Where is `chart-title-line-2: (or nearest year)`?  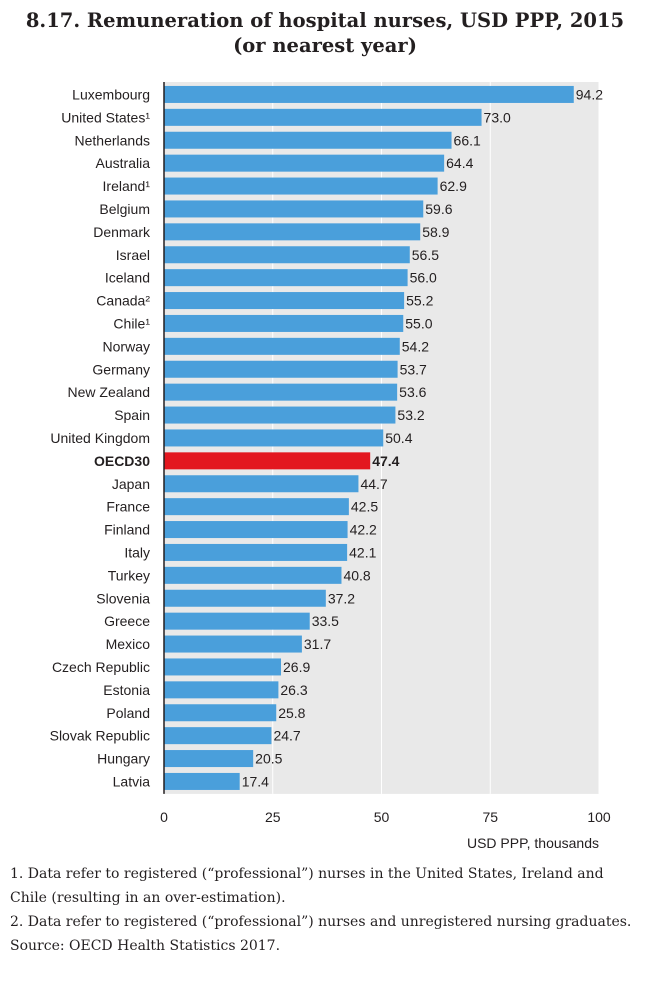 chart-title-line-2: (or nearest year) is located at coordinates (325, 45).